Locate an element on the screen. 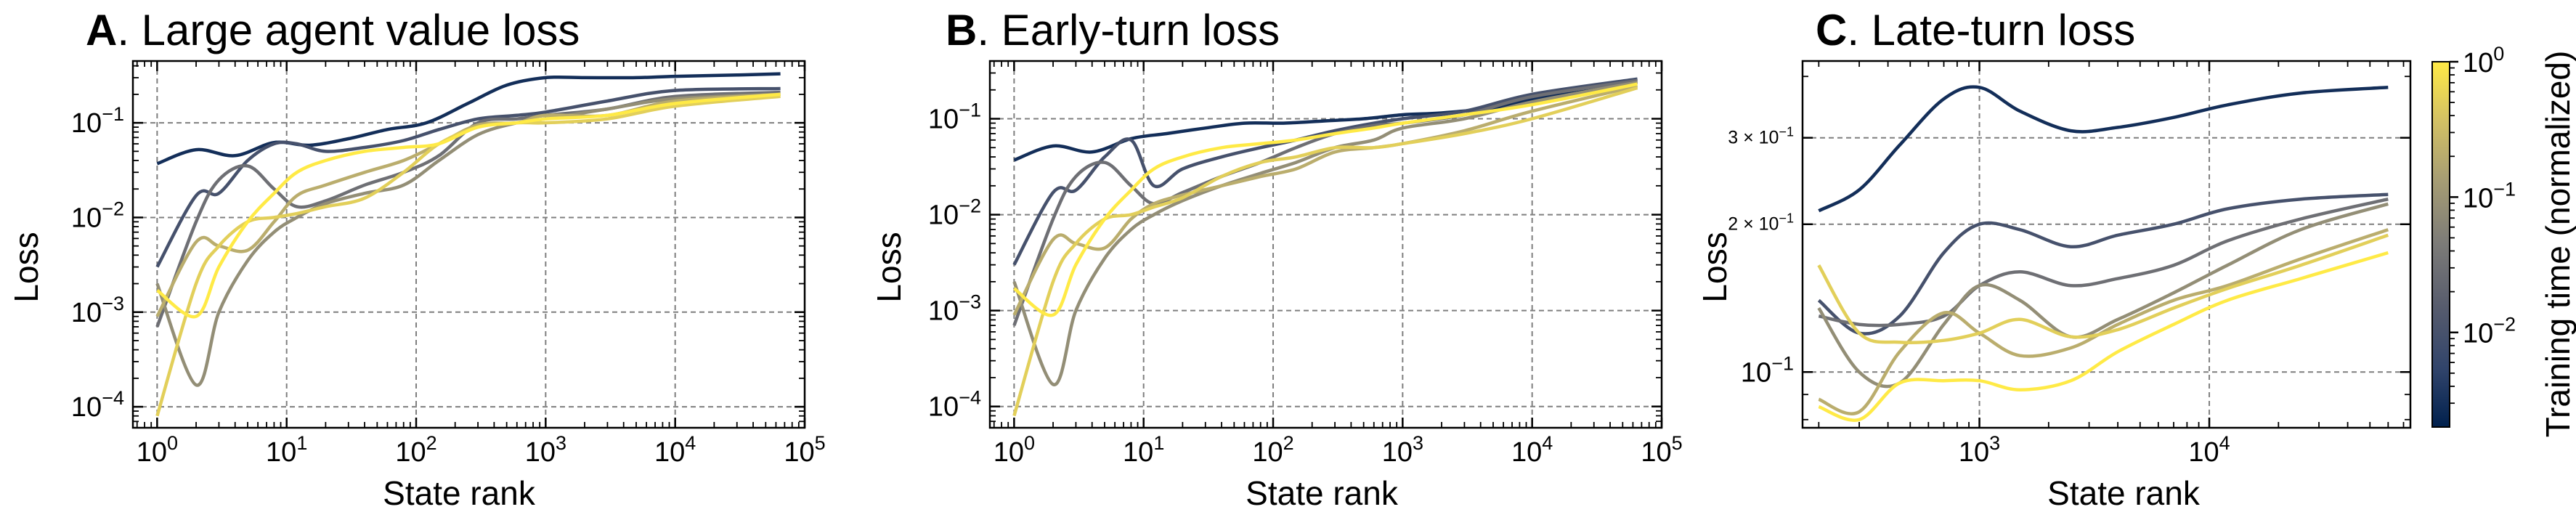 The height and width of the screenshot is (520, 2576). colorbar-tick-label: 10⁻¹ is located at coordinates (2489, 196).